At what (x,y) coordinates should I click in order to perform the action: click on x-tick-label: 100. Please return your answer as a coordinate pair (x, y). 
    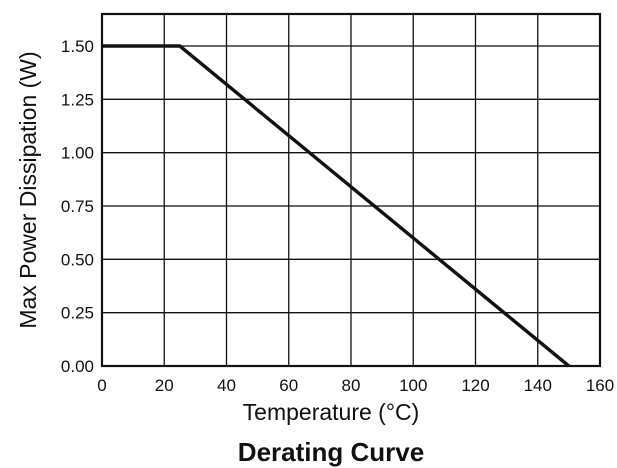
    Looking at the image, I should click on (413, 385).